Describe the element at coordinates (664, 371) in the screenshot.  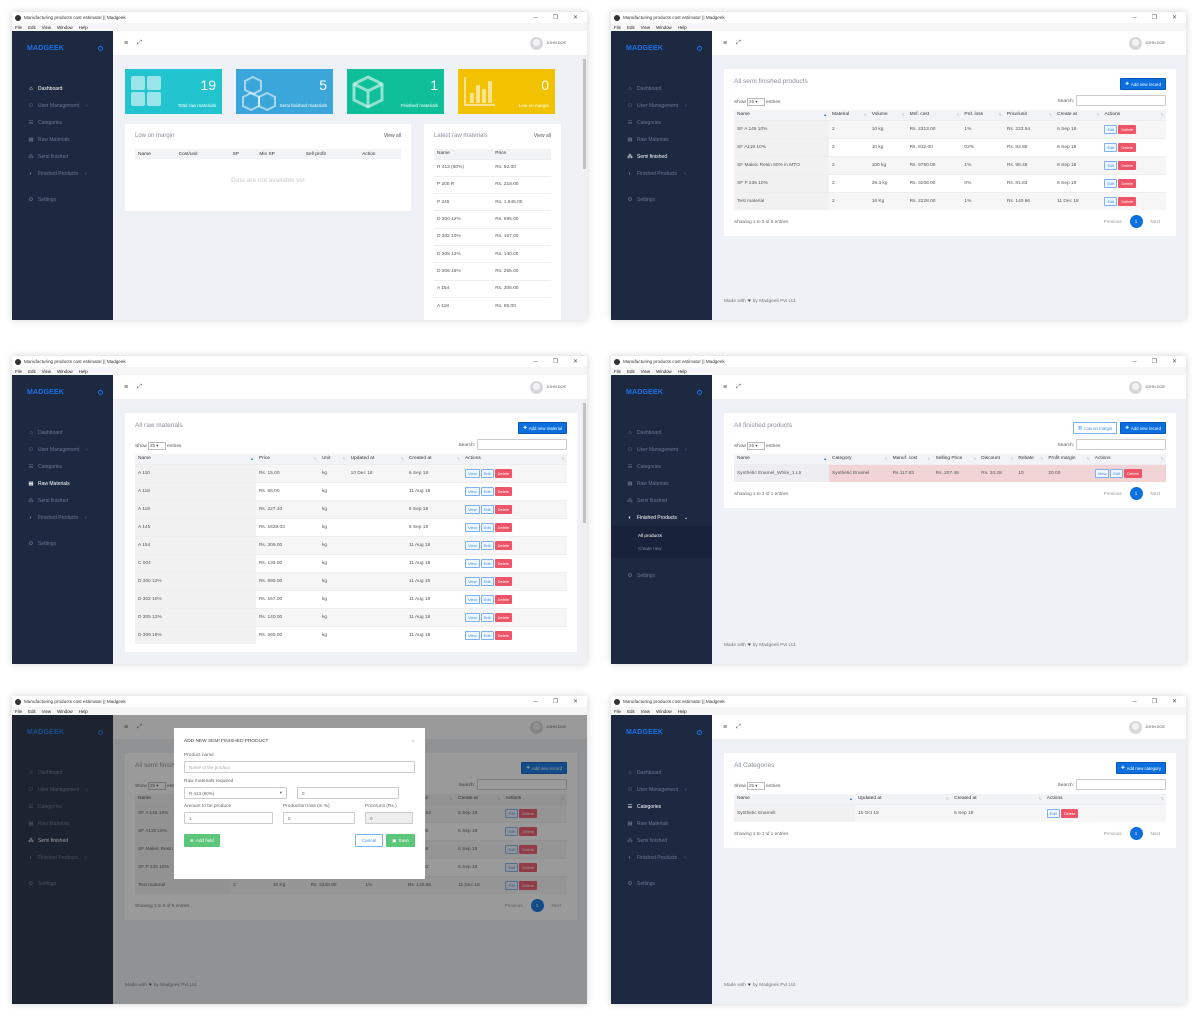
I see `menu-window: Window` at that location.